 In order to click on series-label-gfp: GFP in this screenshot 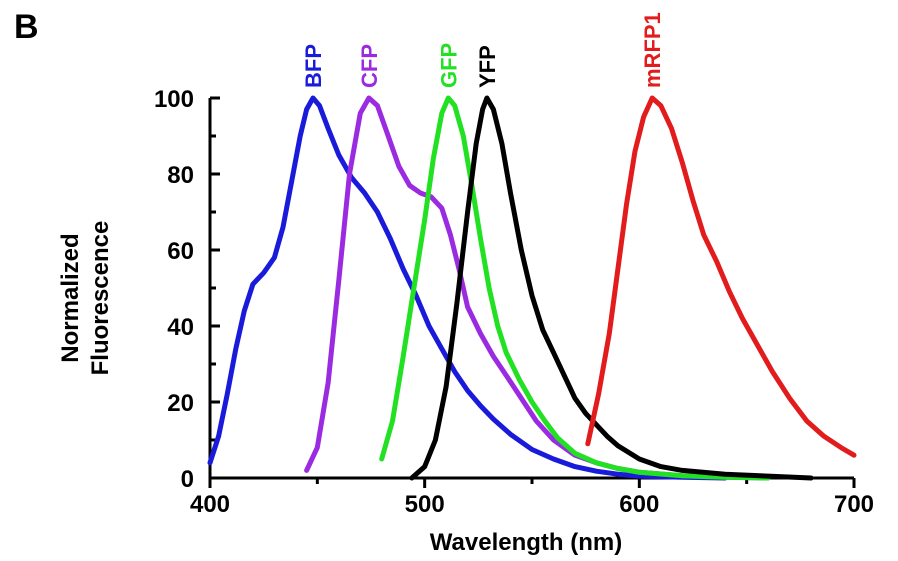, I will do `click(448, 65)`.